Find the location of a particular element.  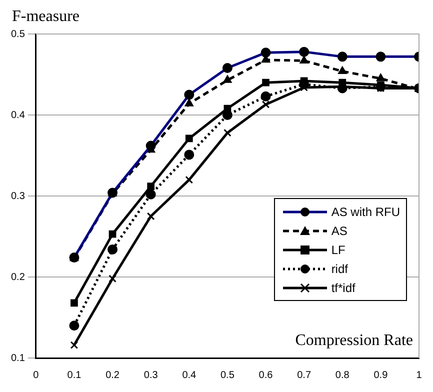

y-tick-label: 0.4 is located at coordinates (18, 115).